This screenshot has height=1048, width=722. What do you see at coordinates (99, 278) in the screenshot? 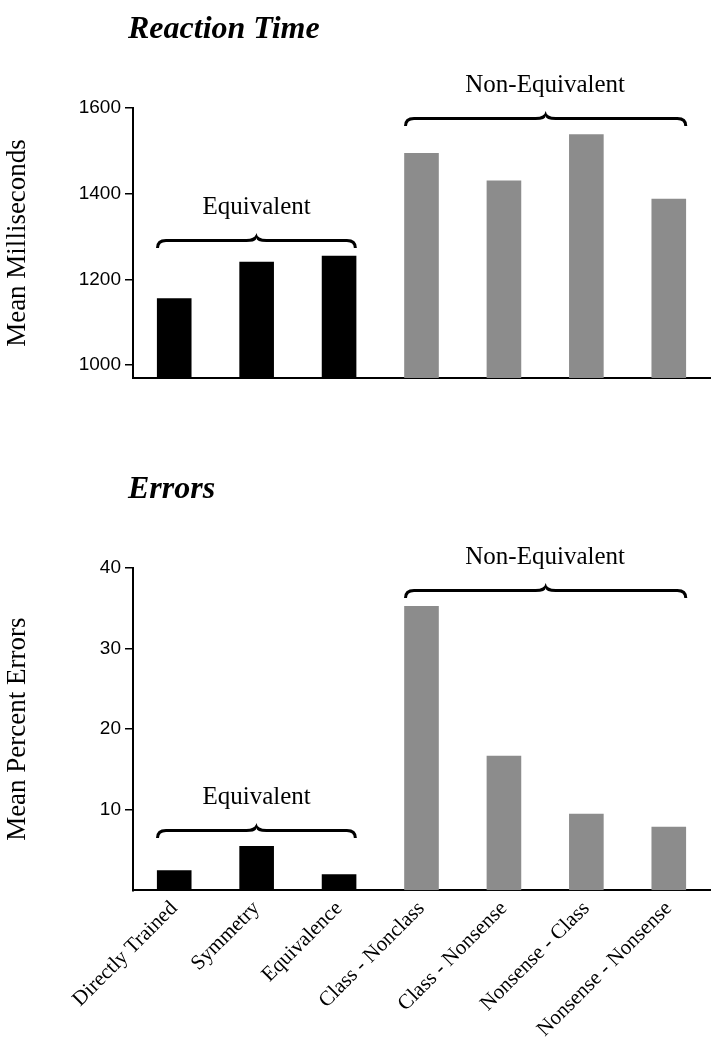
I see `y-tick-label: 1200` at bounding box center [99, 278].